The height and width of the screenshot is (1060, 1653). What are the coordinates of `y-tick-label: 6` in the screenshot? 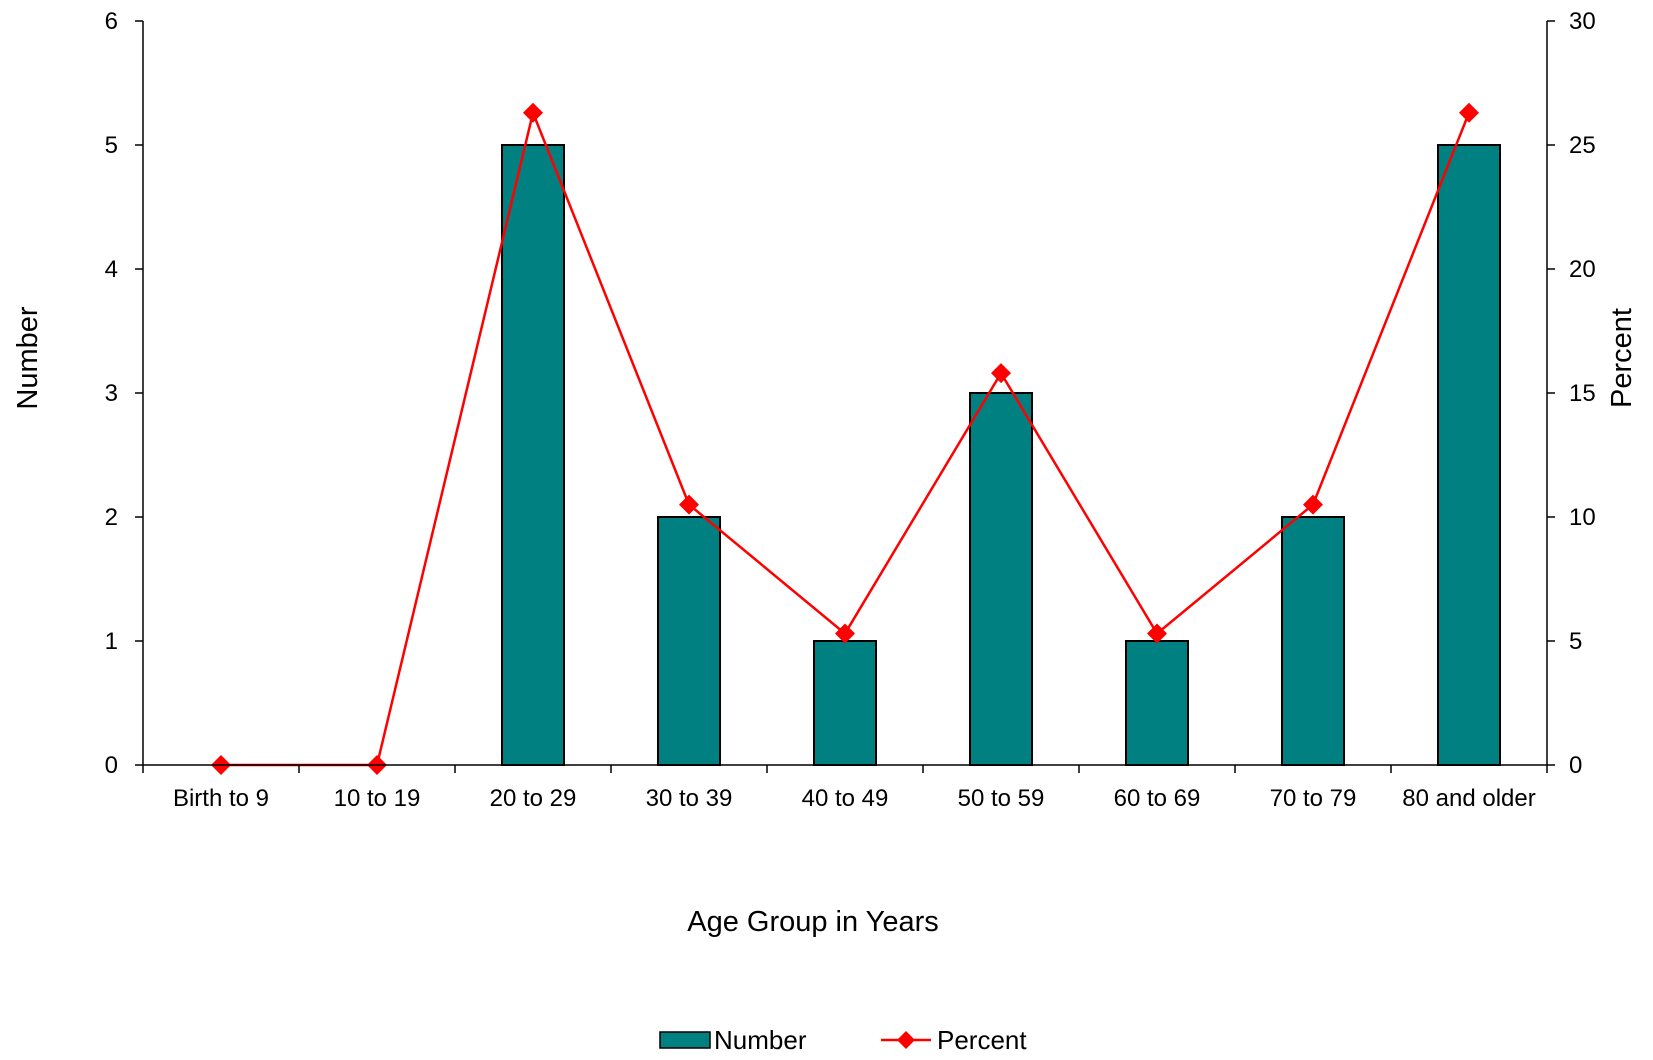 It's located at (111, 21).